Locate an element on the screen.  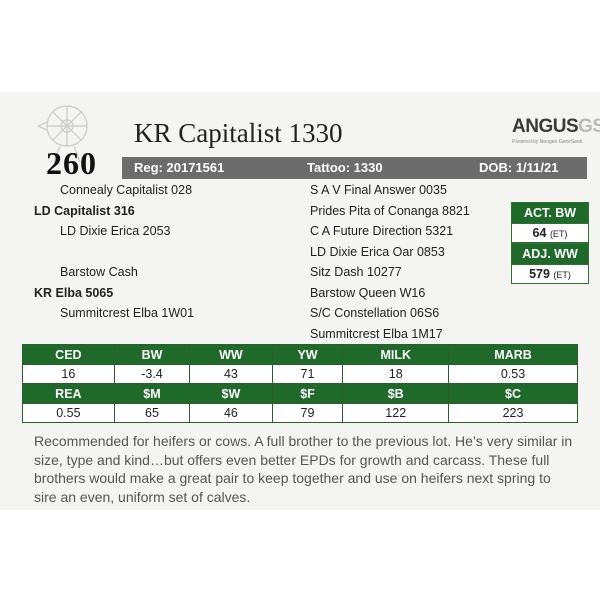
epd-header: CED is located at coordinates (68, 354).